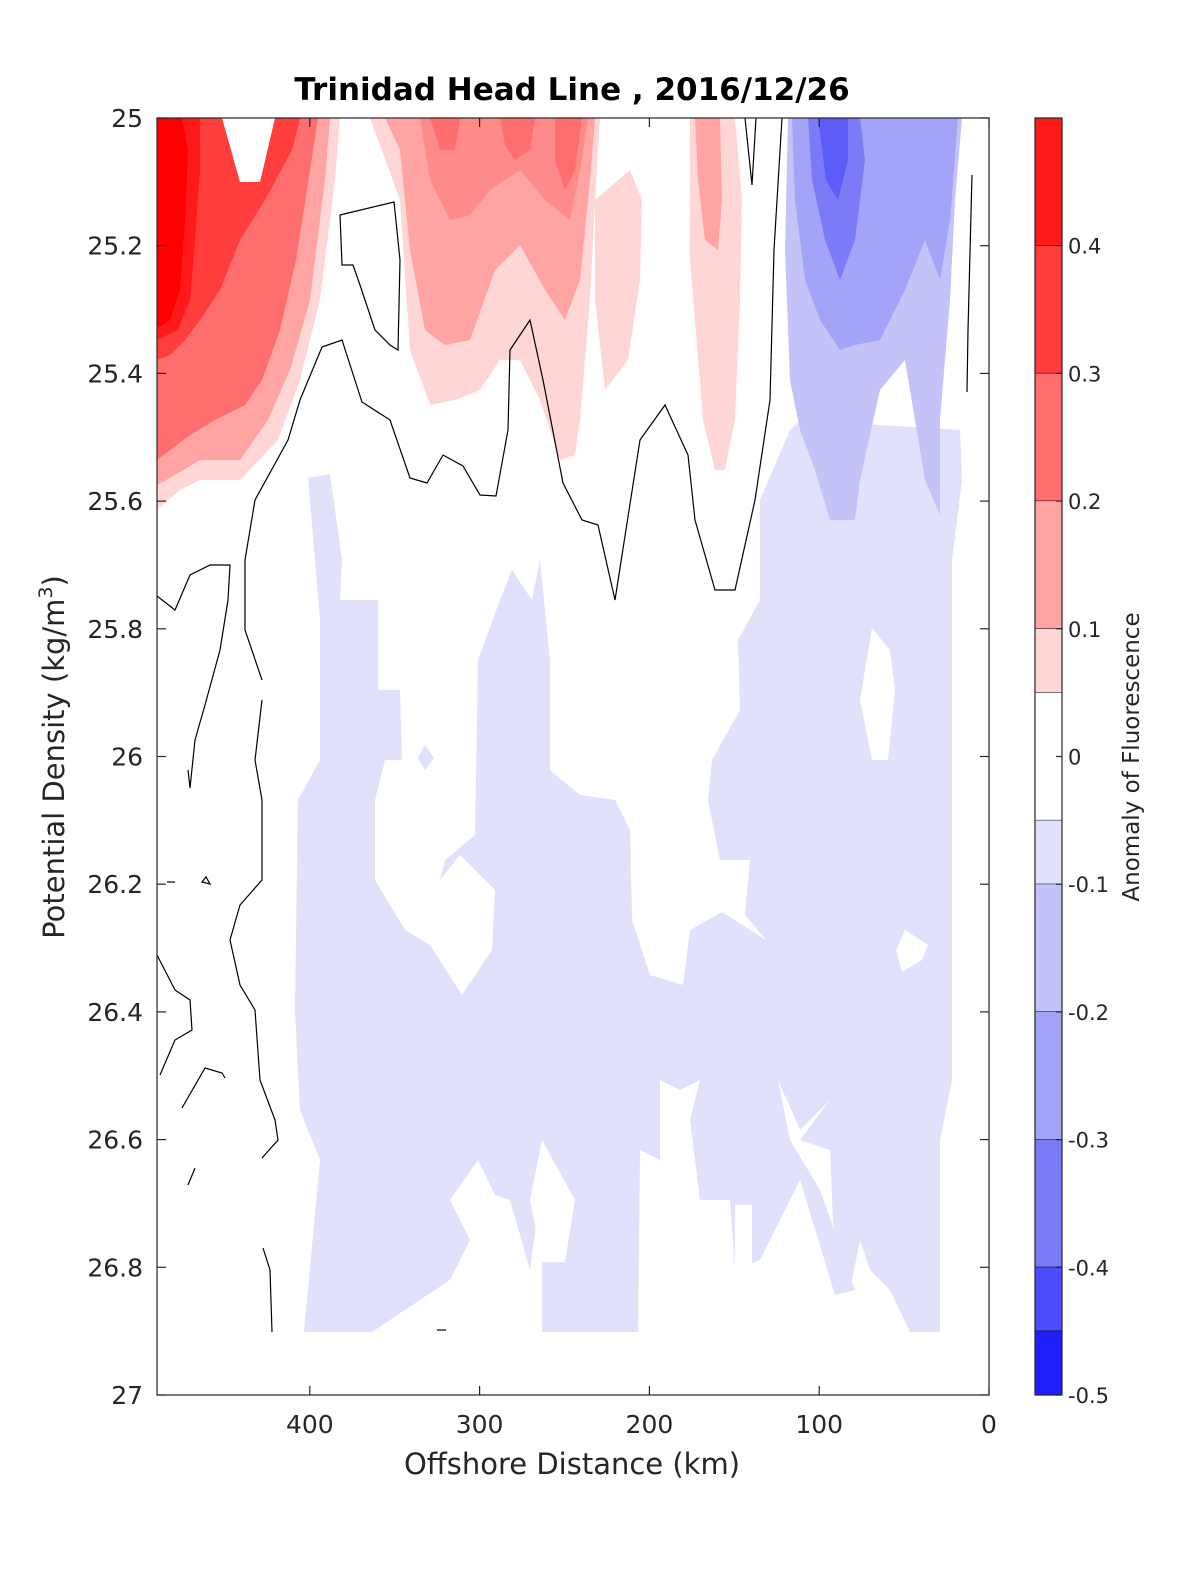  Describe the element at coordinates (54, 769) in the screenshot. I see `y-axis-label-main: Potential Density (kg/m` at that location.